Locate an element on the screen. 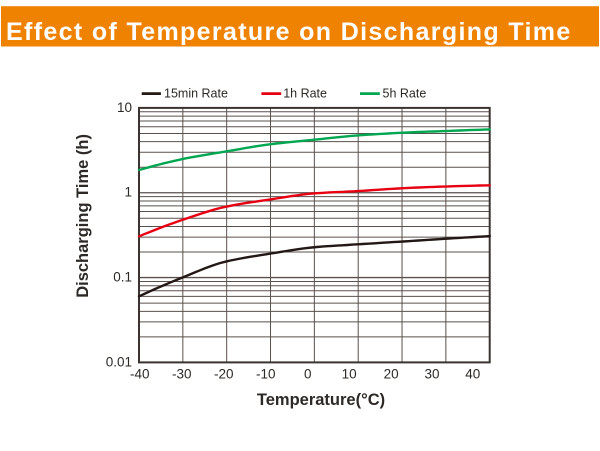 The height and width of the screenshot is (451, 600). svg-text: 20 is located at coordinates (391, 374).